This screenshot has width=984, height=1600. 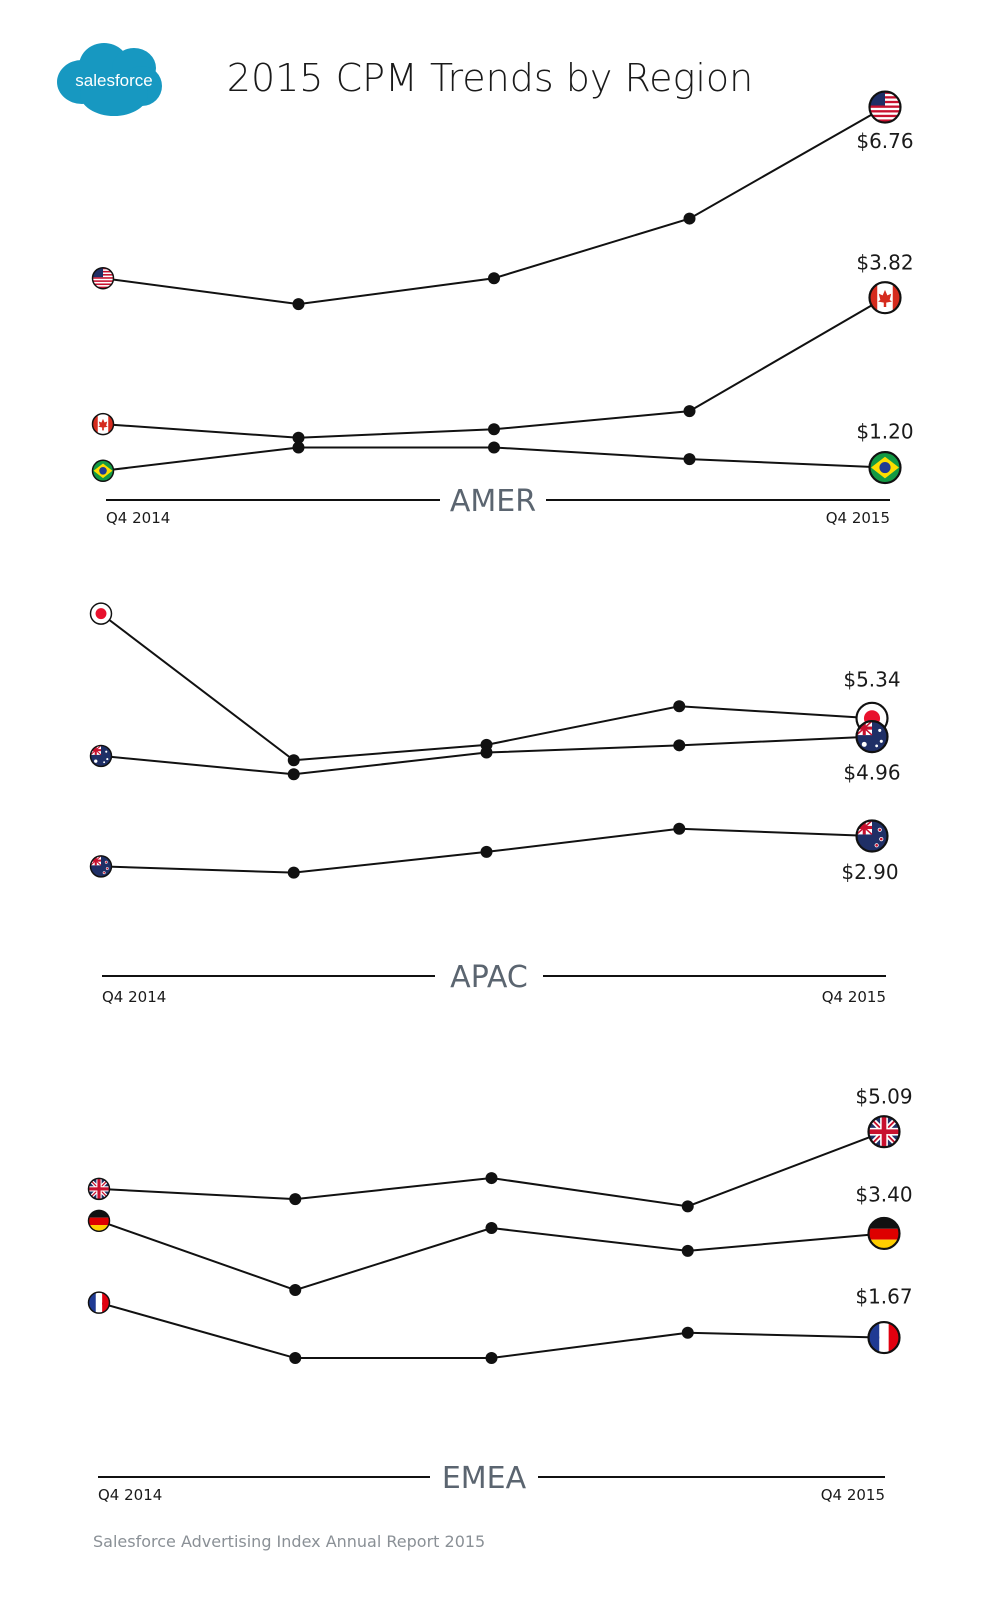 I want to click on emea-region-label: EMEA, so click(x=484, y=1478).